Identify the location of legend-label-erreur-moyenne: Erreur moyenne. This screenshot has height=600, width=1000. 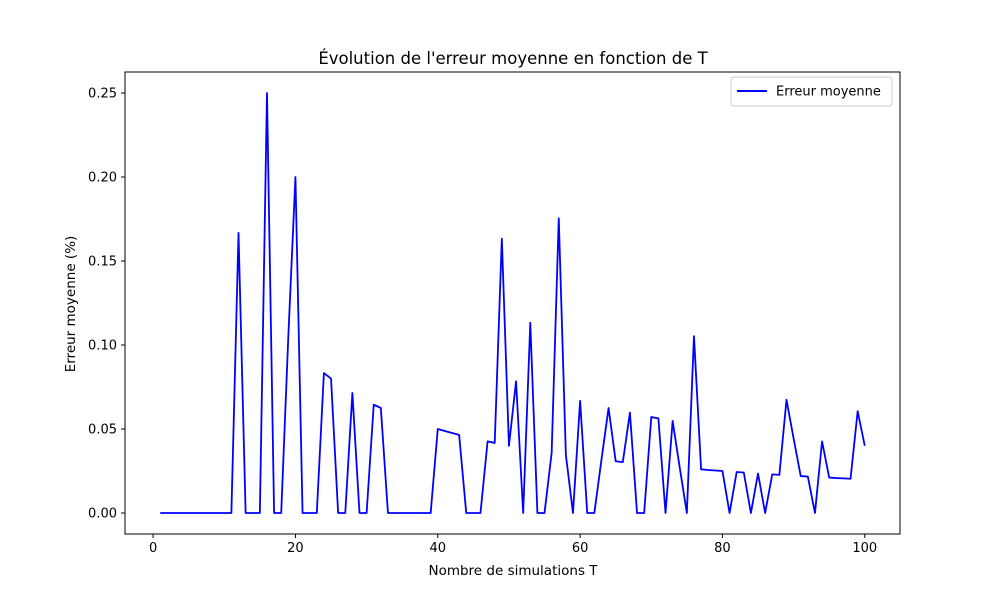
(828, 92).